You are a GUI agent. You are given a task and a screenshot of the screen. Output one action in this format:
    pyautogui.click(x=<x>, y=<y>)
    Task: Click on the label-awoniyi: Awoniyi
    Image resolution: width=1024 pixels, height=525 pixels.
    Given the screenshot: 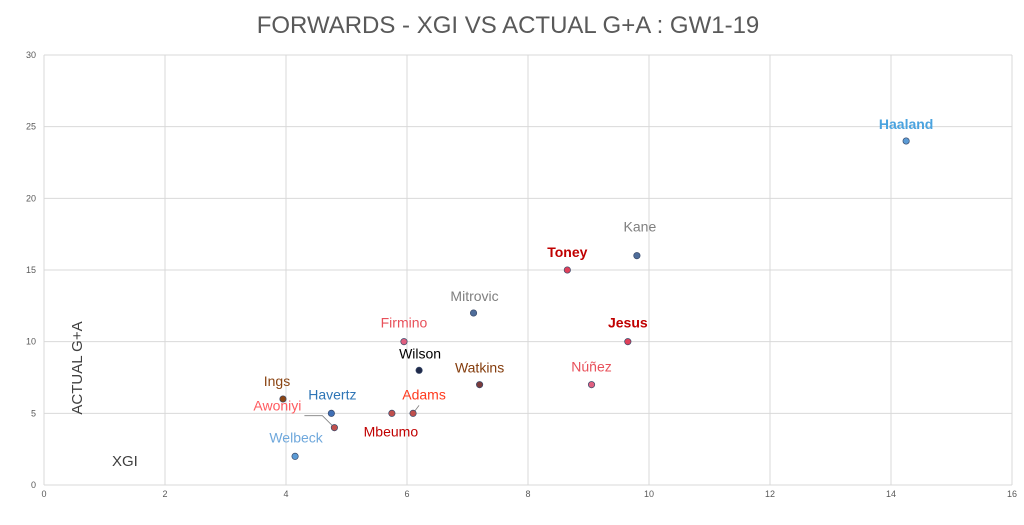 What is the action you would take?
    pyautogui.click(x=277, y=406)
    